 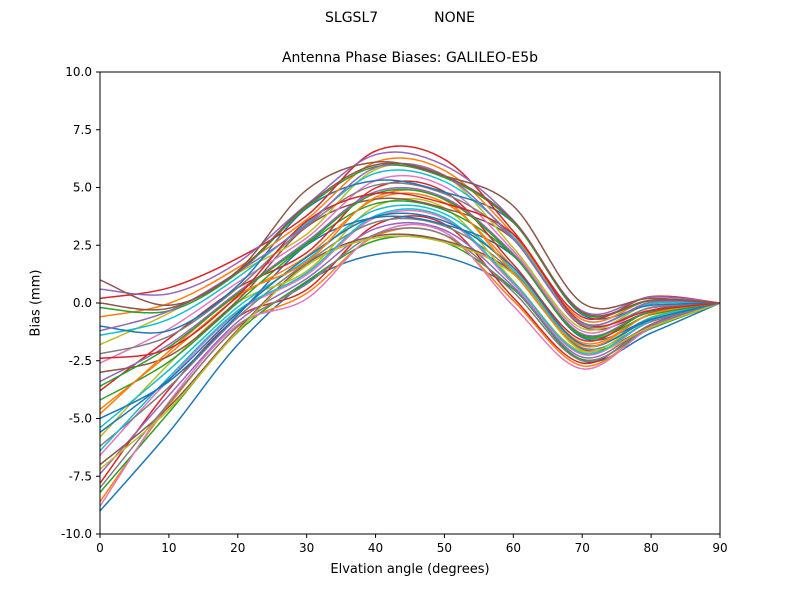 I want to click on x-tick-label: 50, so click(x=444, y=548).